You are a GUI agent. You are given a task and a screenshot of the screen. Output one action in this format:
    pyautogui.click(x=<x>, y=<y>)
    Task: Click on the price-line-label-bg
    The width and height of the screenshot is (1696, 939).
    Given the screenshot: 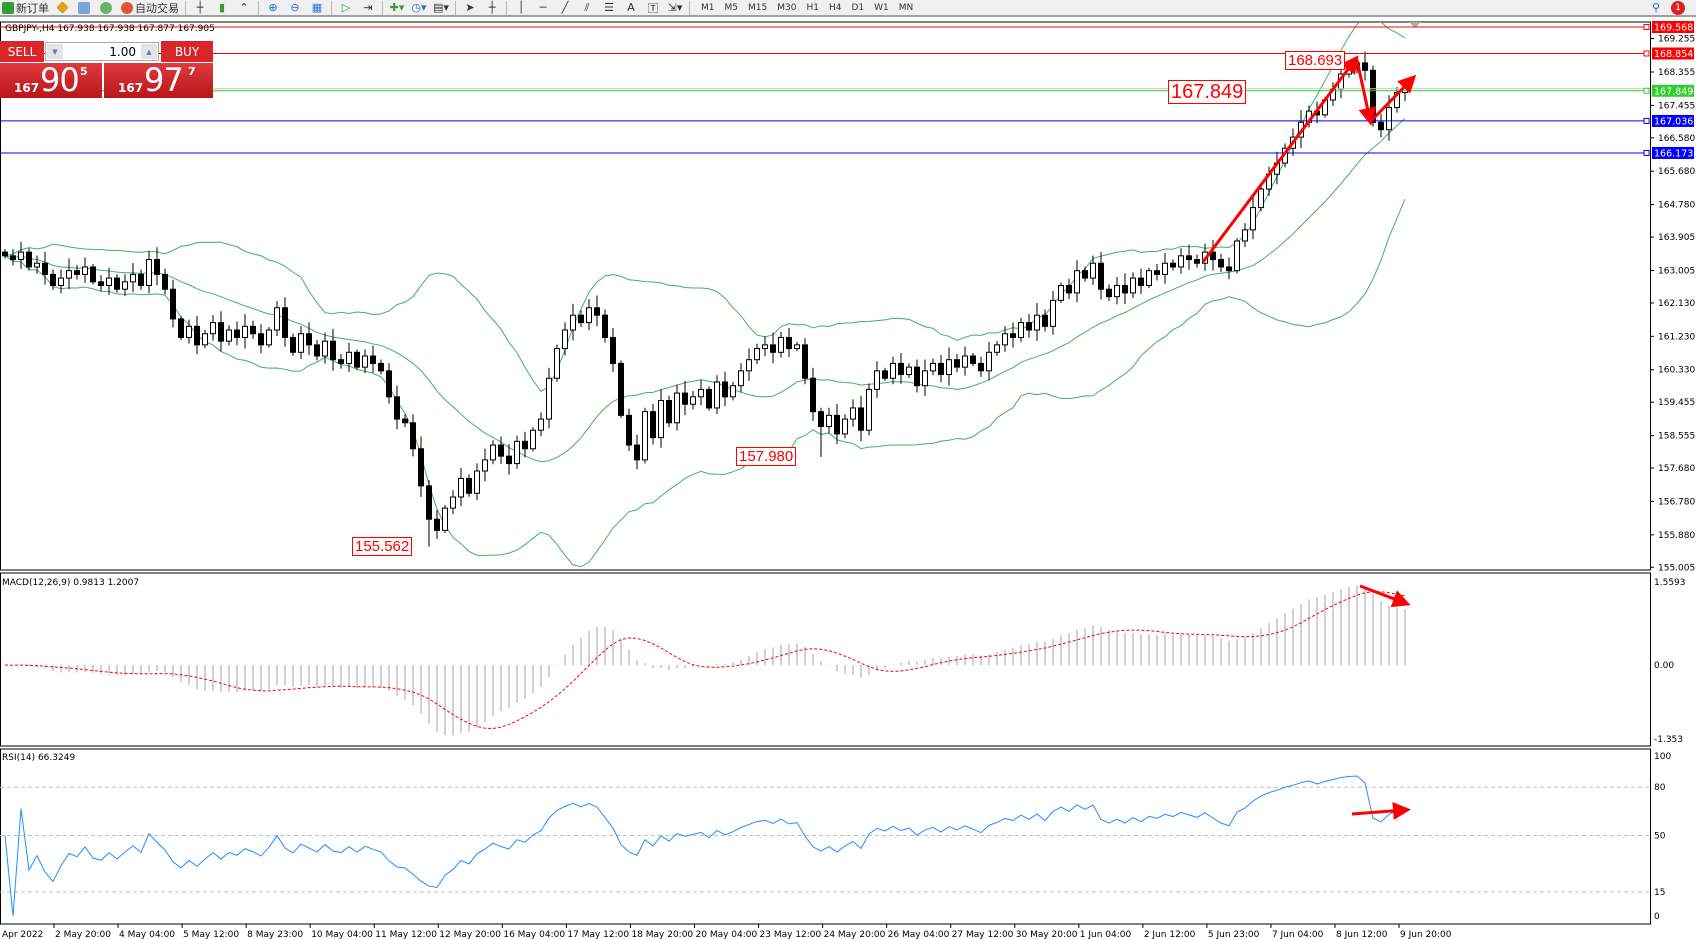 What is the action you would take?
    pyautogui.click(x=1673, y=90)
    